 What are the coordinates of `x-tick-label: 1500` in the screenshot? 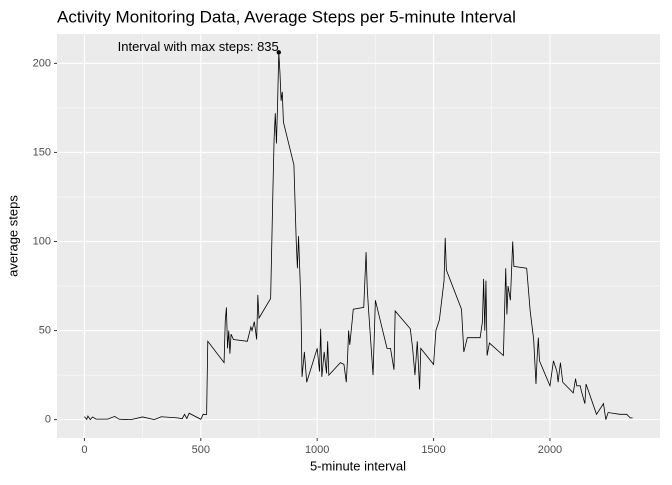 It's located at (433, 450).